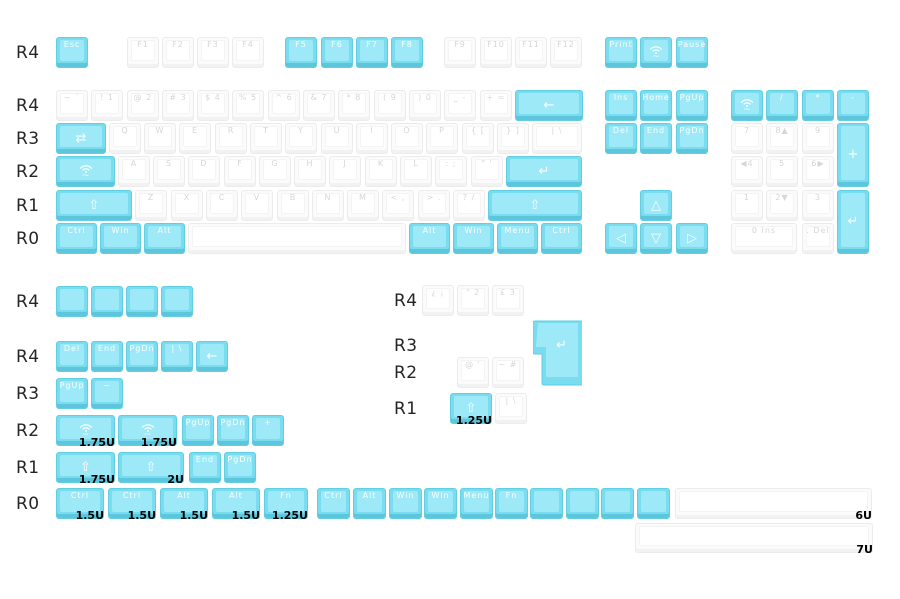 Image resolution: width=900 pixels, height=599 pixels. Describe the element at coordinates (345, 171) in the screenshot. I see `key-j: J` at that location.